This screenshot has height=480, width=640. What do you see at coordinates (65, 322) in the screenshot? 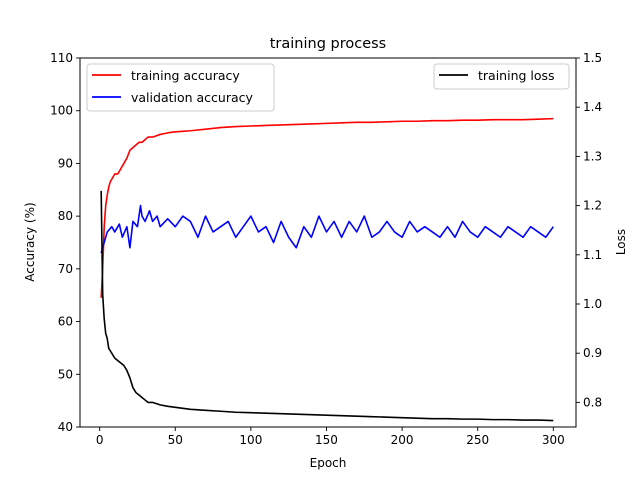
I see `left-y-tick-label: 60` at bounding box center [65, 322].